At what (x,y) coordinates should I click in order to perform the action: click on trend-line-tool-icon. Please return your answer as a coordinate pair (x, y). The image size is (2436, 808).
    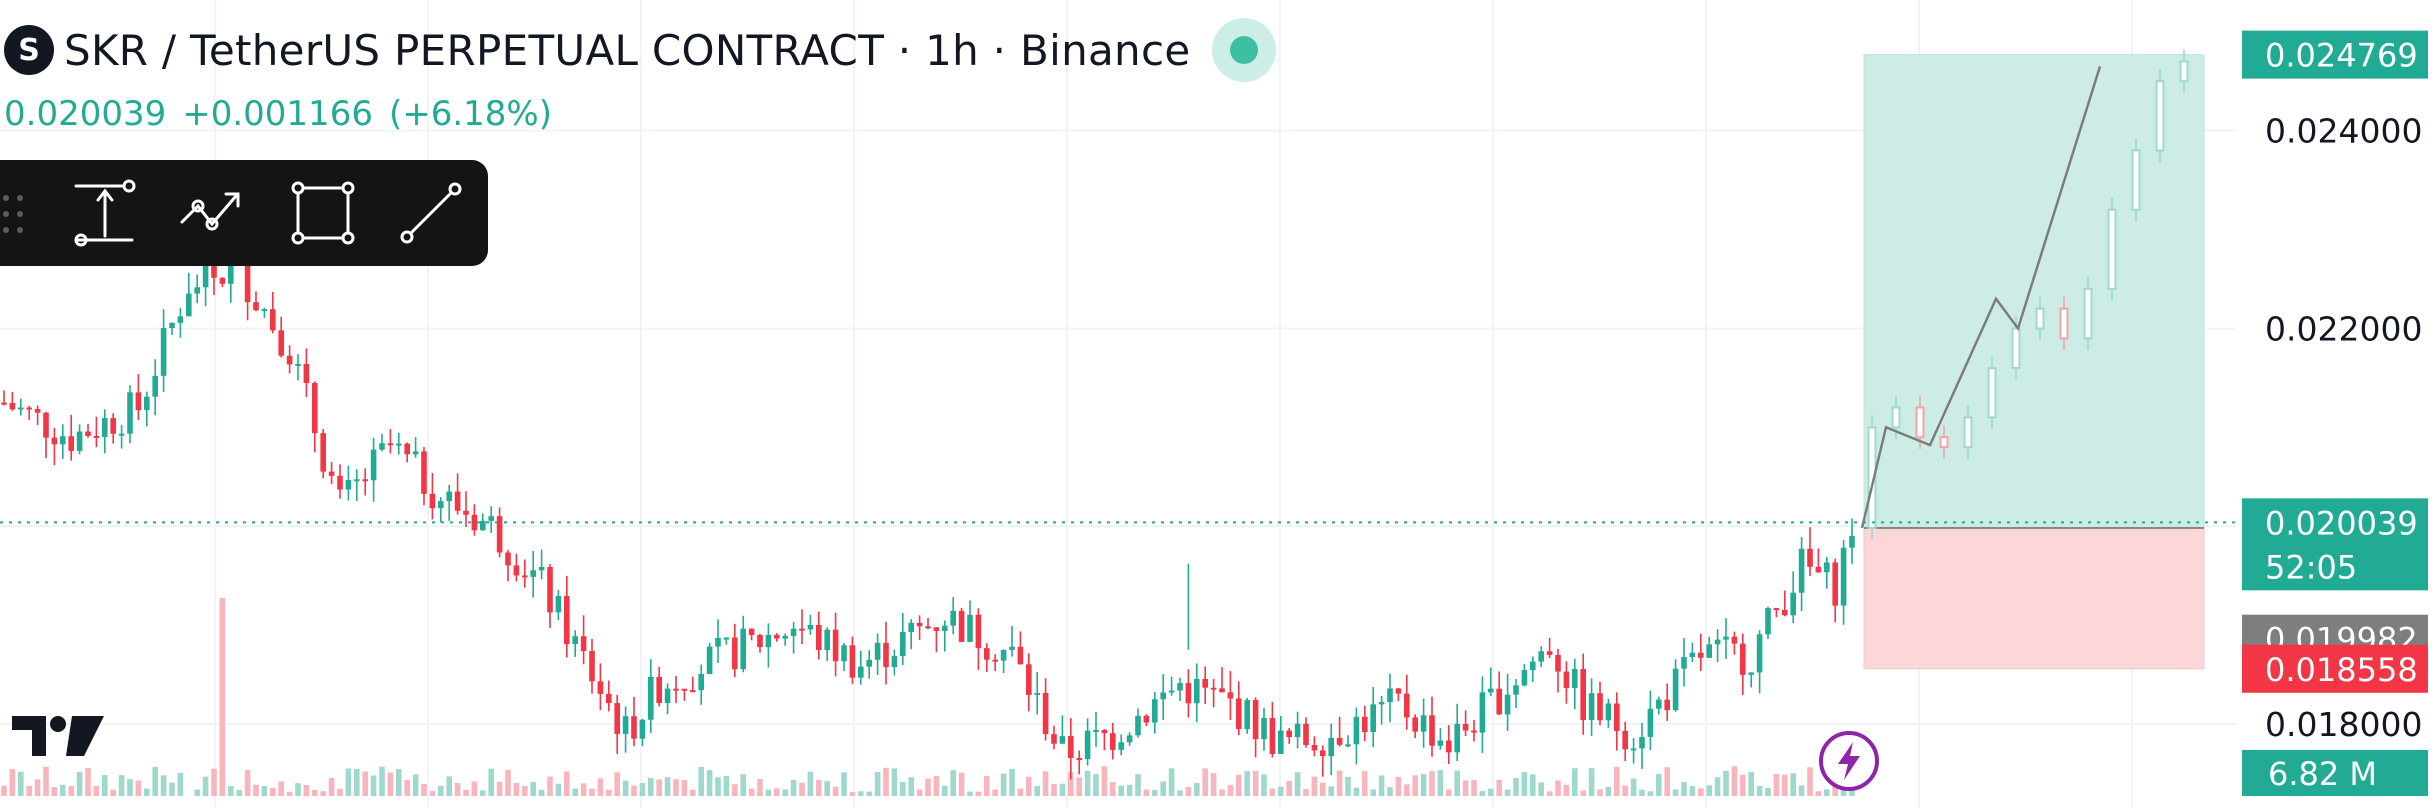
    Looking at the image, I should click on (431, 213).